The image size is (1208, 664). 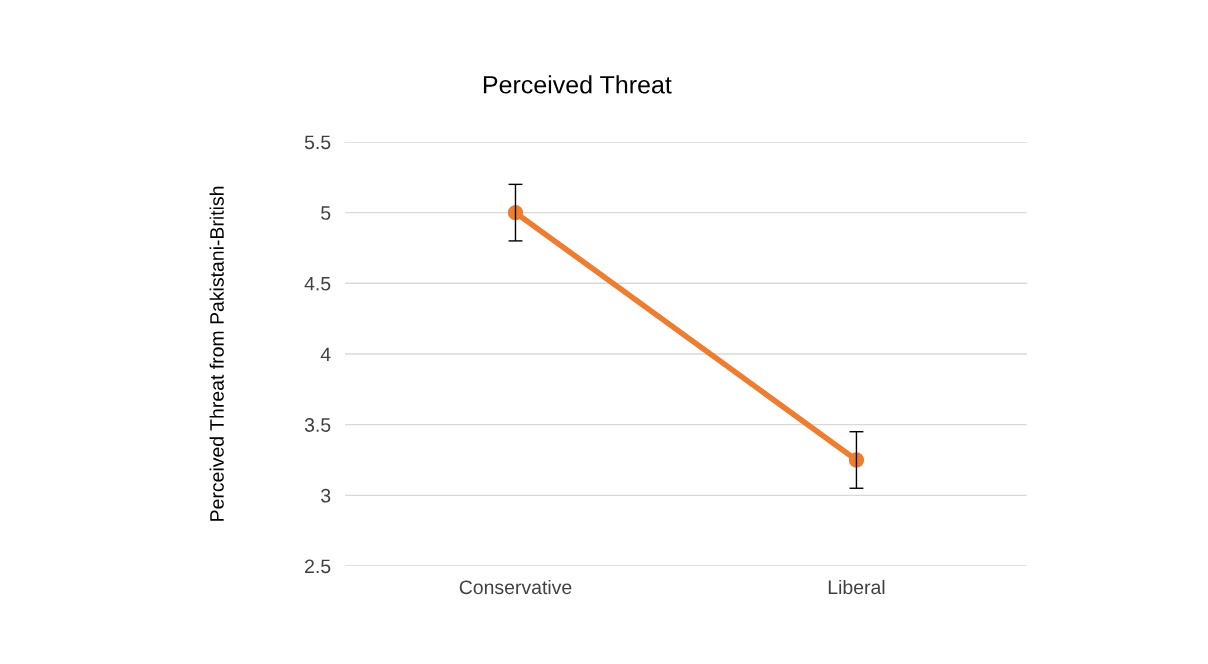 I want to click on y-tick-label: 3.5, so click(x=317, y=425).